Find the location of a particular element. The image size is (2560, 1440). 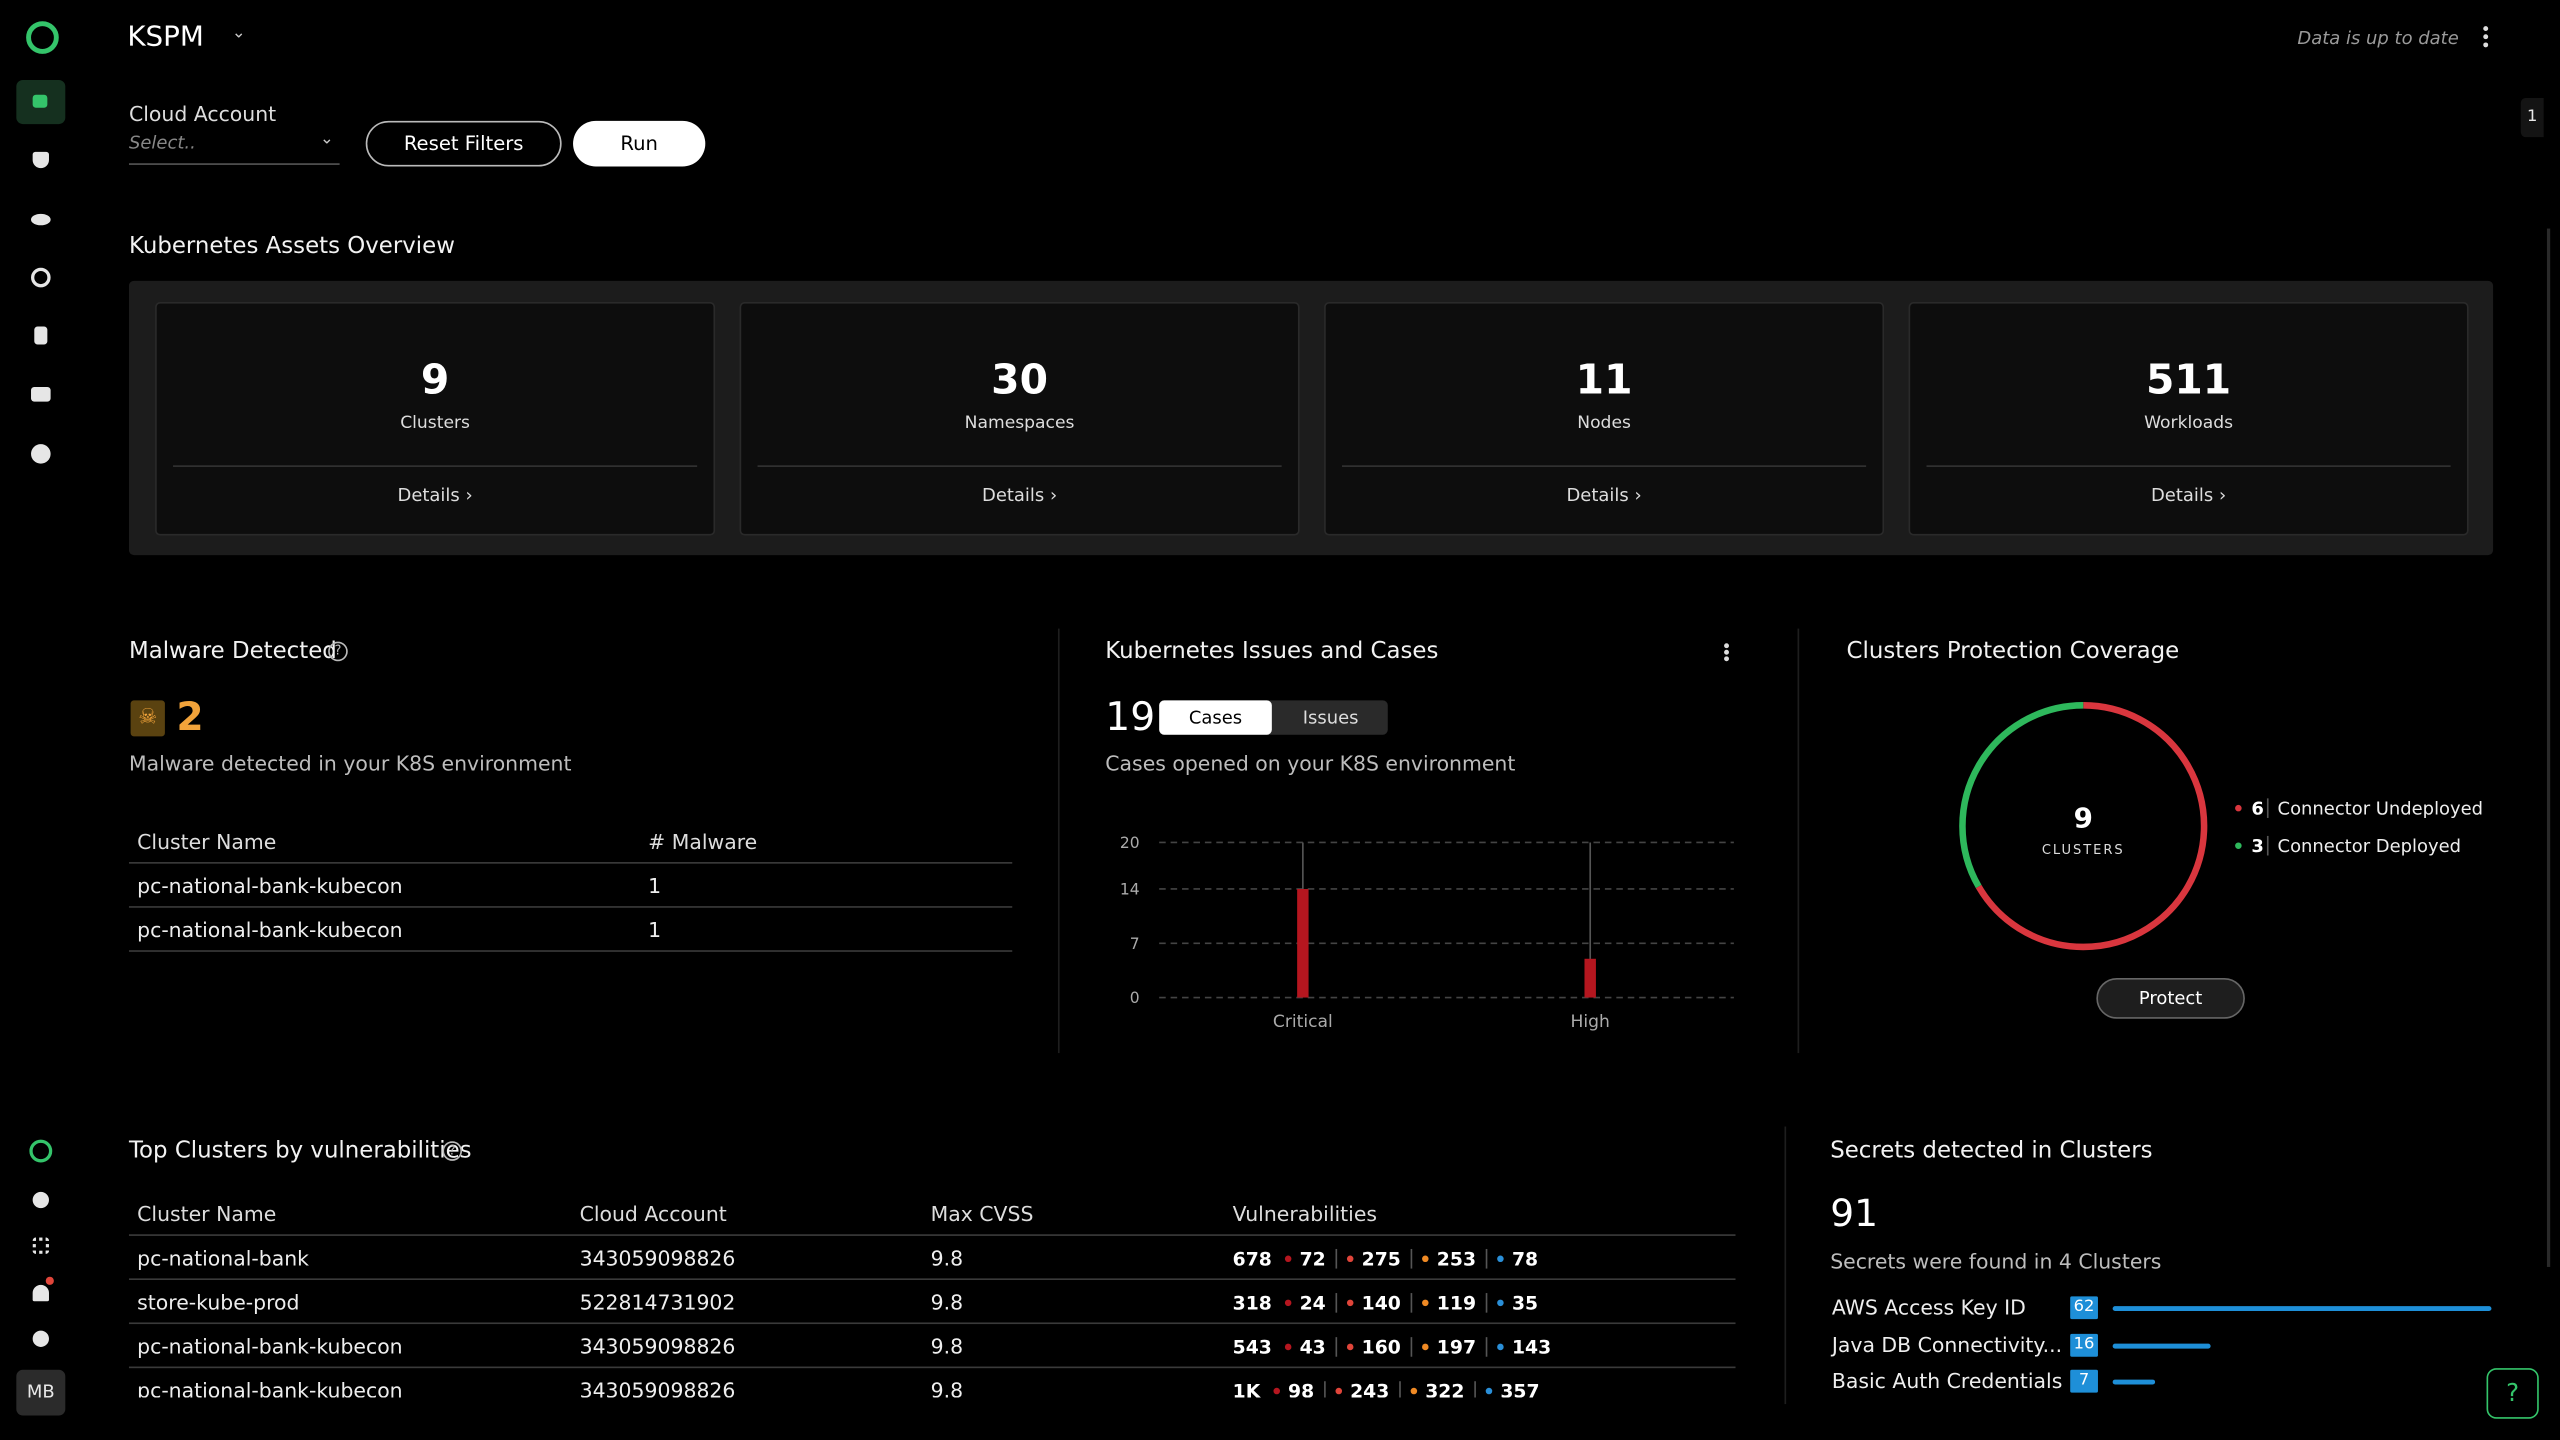

settings-icon is located at coordinates (40, 1200).